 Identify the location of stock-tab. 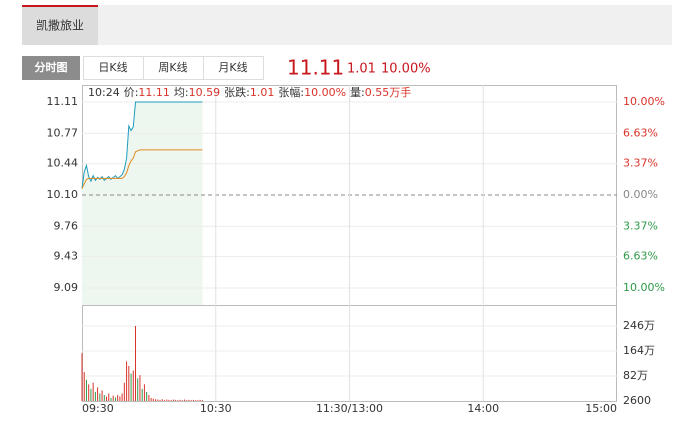
(60, 25).